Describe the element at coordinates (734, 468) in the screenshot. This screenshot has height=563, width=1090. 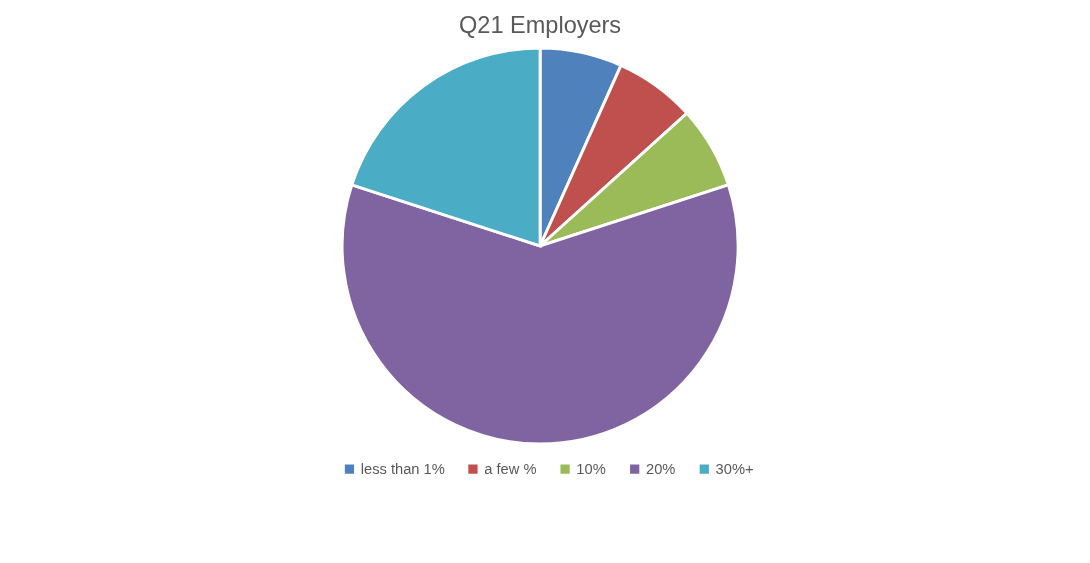
I see `legend-label: 30%+` at that location.